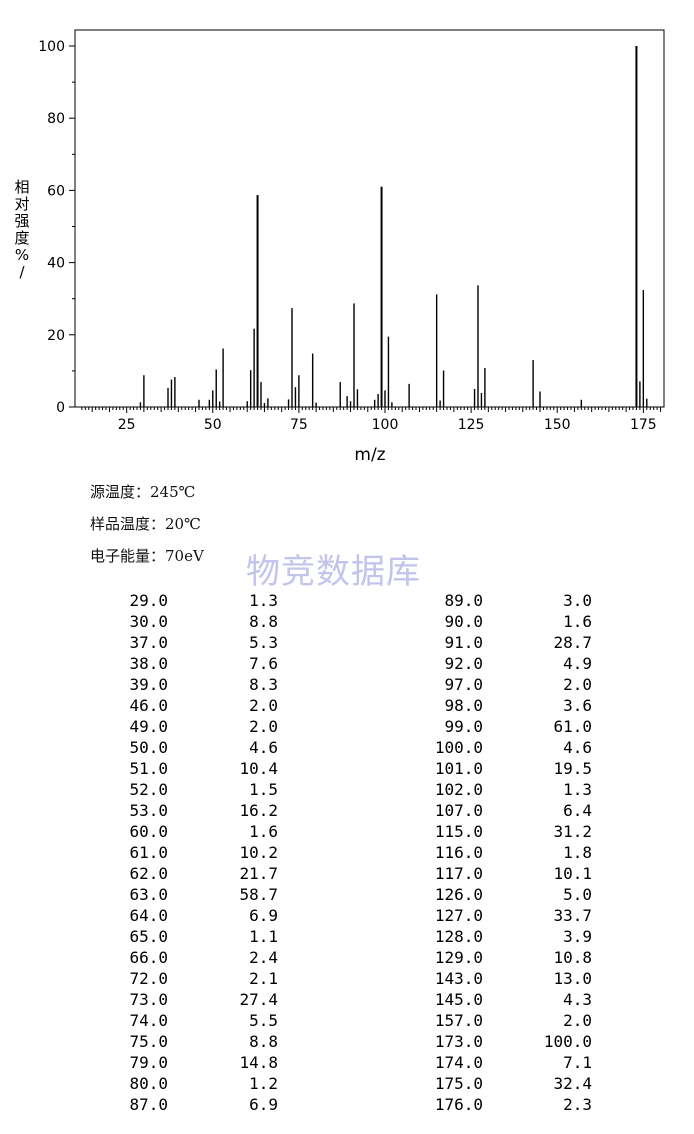  Describe the element at coordinates (347, 1105) in the screenshot. I see `table-row: 87.0 6.9 176.0 2.3` at that location.